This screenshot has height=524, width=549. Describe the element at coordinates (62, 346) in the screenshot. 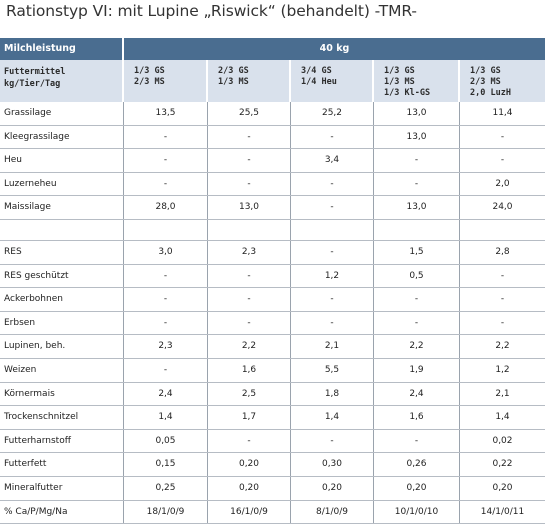

I see `row-label: Lupinen, beh.` at that location.